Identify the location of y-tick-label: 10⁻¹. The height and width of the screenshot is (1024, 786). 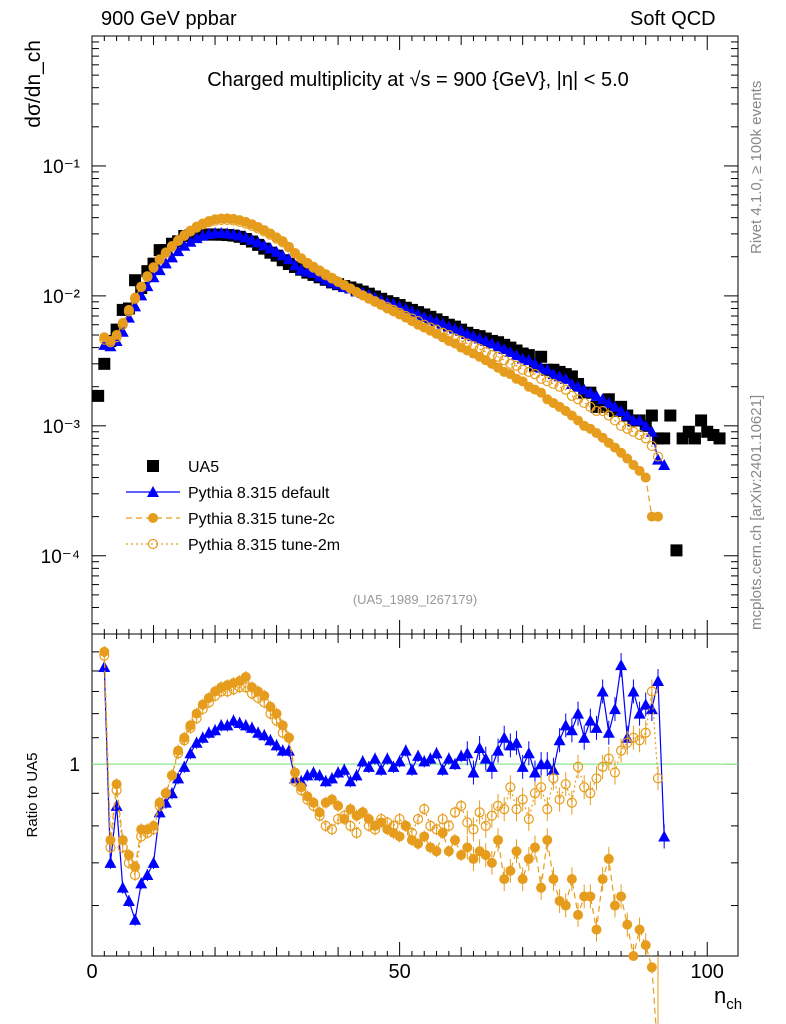
(62, 167).